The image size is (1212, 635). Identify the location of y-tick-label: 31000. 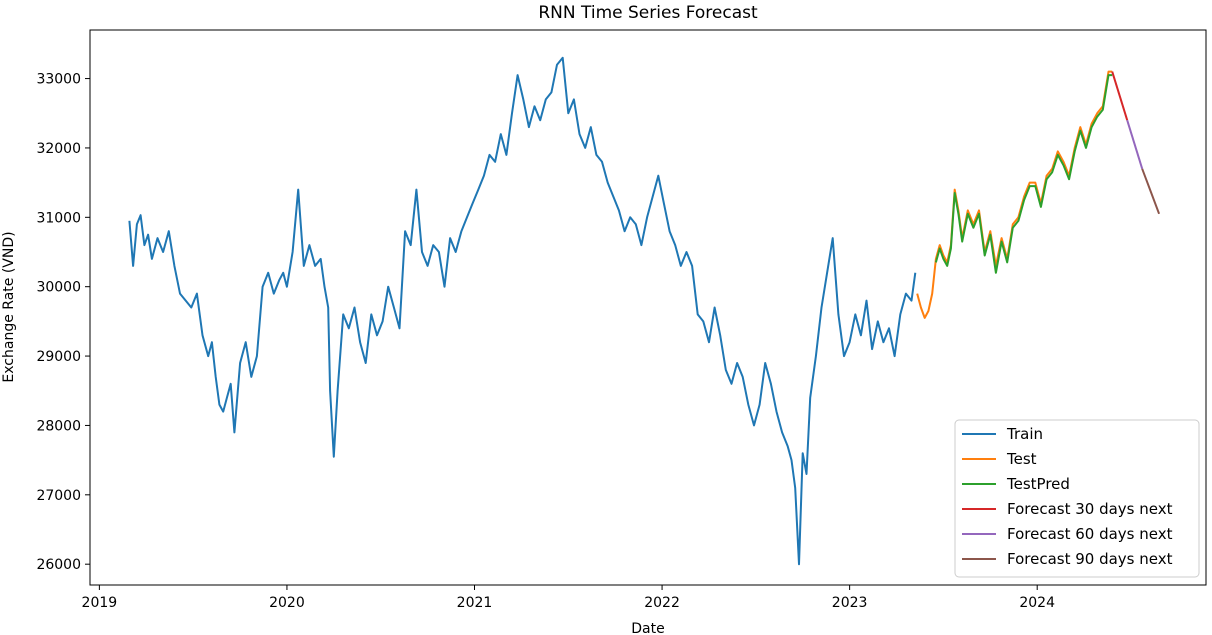
(58, 218).